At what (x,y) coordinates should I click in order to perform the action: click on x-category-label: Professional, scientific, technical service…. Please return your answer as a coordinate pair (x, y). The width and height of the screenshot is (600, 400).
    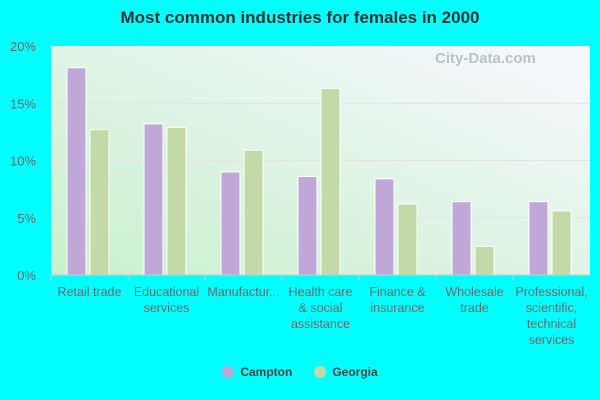
    Looking at the image, I should click on (551, 316).